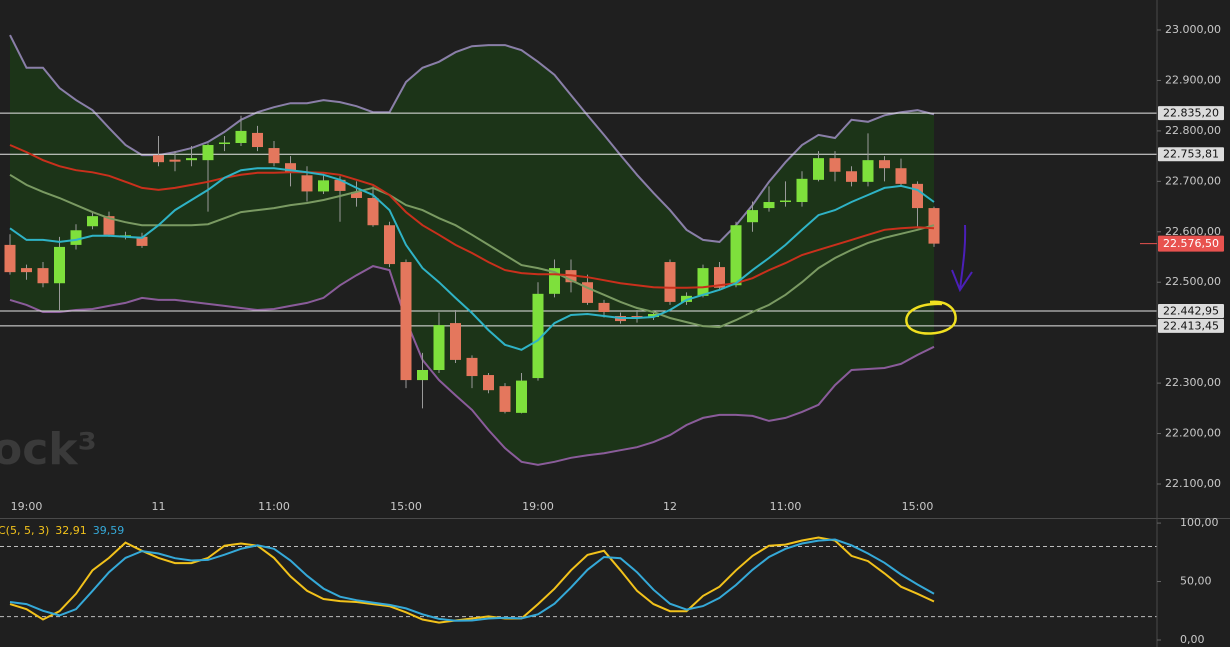 This screenshot has height=647, width=1230. Describe the element at coordinates (159, 506) in the screenshot. I see `x-tick-label: 11` at that location.